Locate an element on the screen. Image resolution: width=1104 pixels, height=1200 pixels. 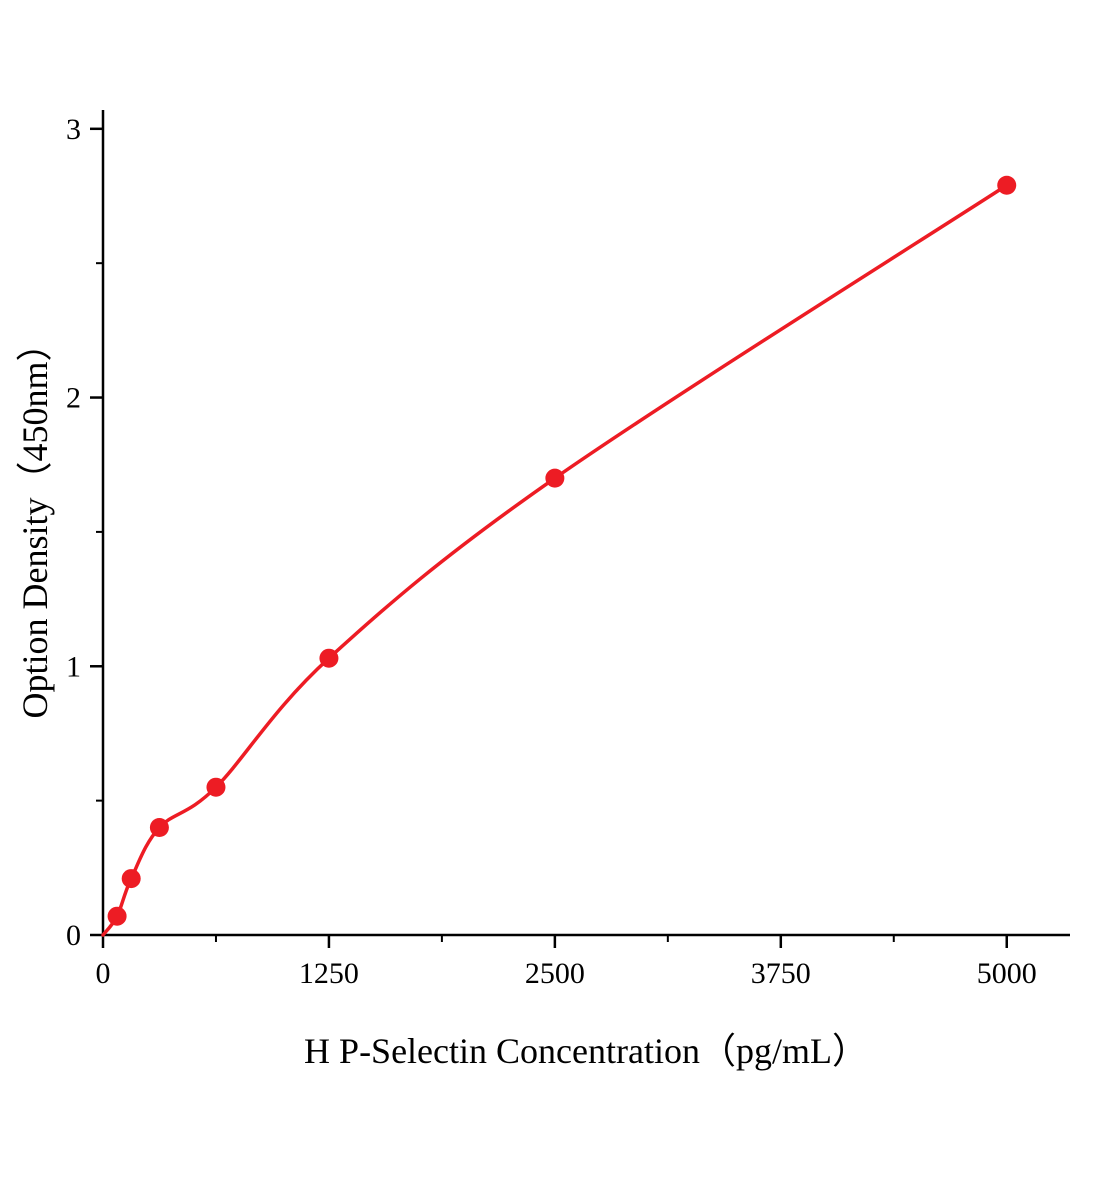
x-tick-label: 0 is located at coordinates (103, 973).